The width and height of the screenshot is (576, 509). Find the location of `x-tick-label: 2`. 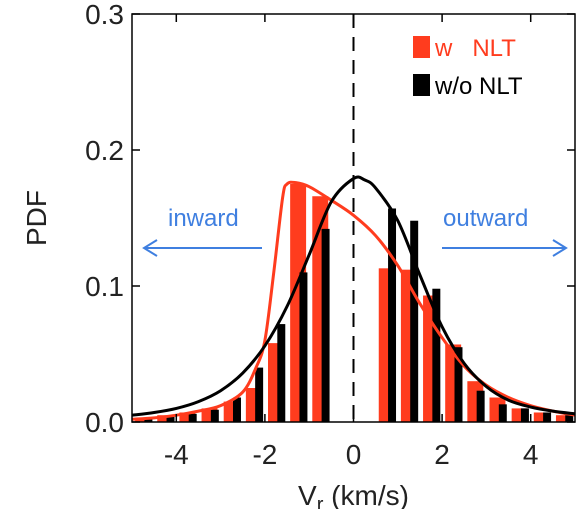

x-tick-label: 2 is located at coordinates (442, 454).